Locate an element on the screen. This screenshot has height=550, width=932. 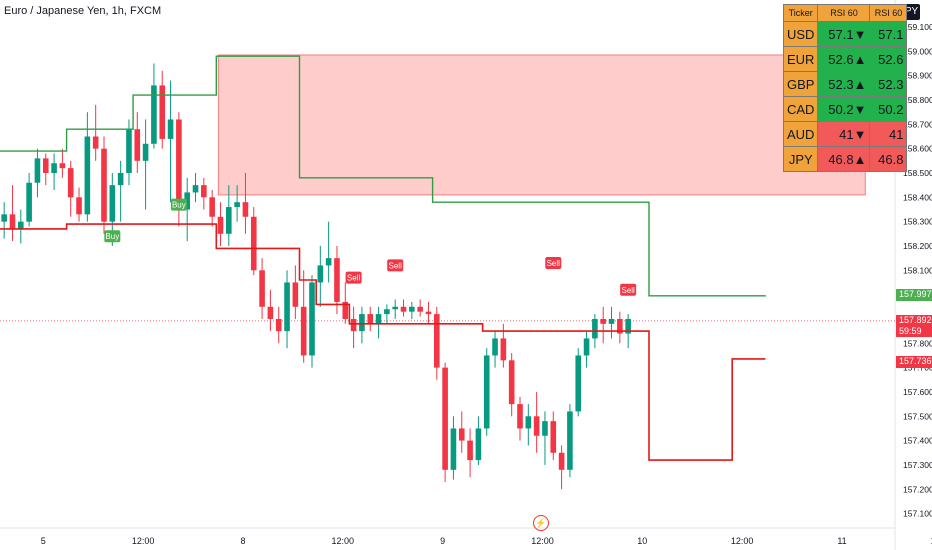
rsi-value-2: 50.2 is located at coordinates (888, 109).